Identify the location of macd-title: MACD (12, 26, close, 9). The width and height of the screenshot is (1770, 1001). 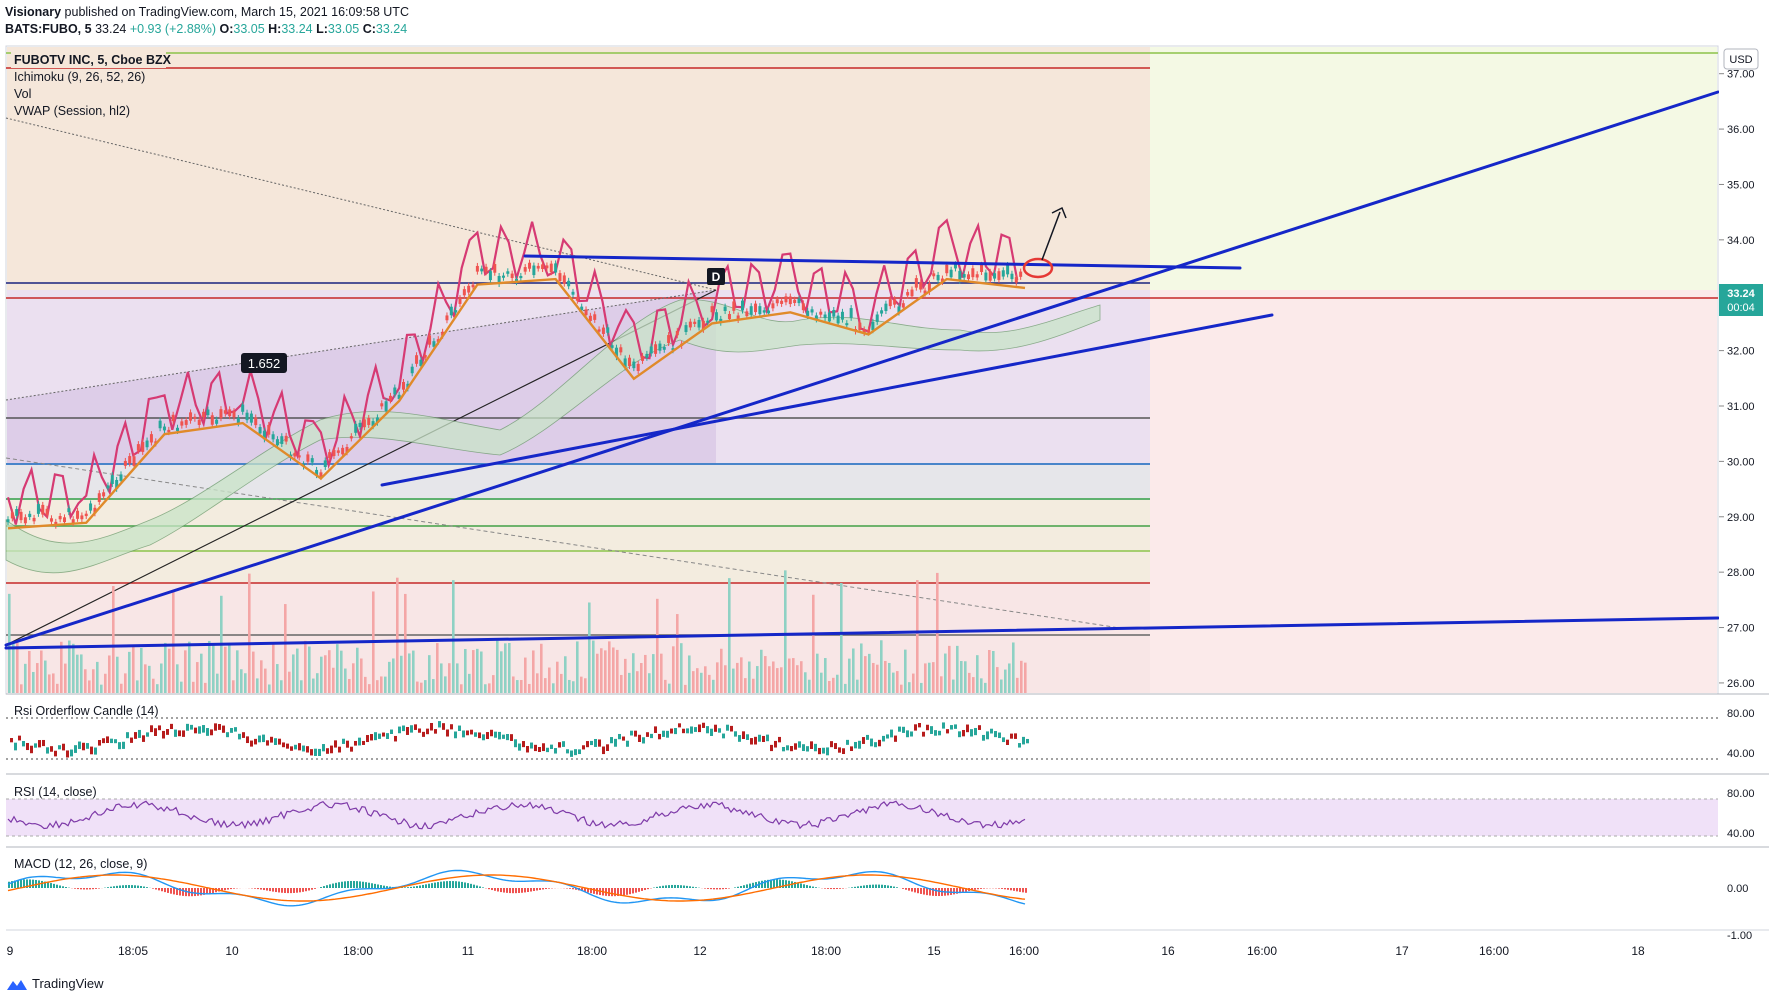
(80, 864).